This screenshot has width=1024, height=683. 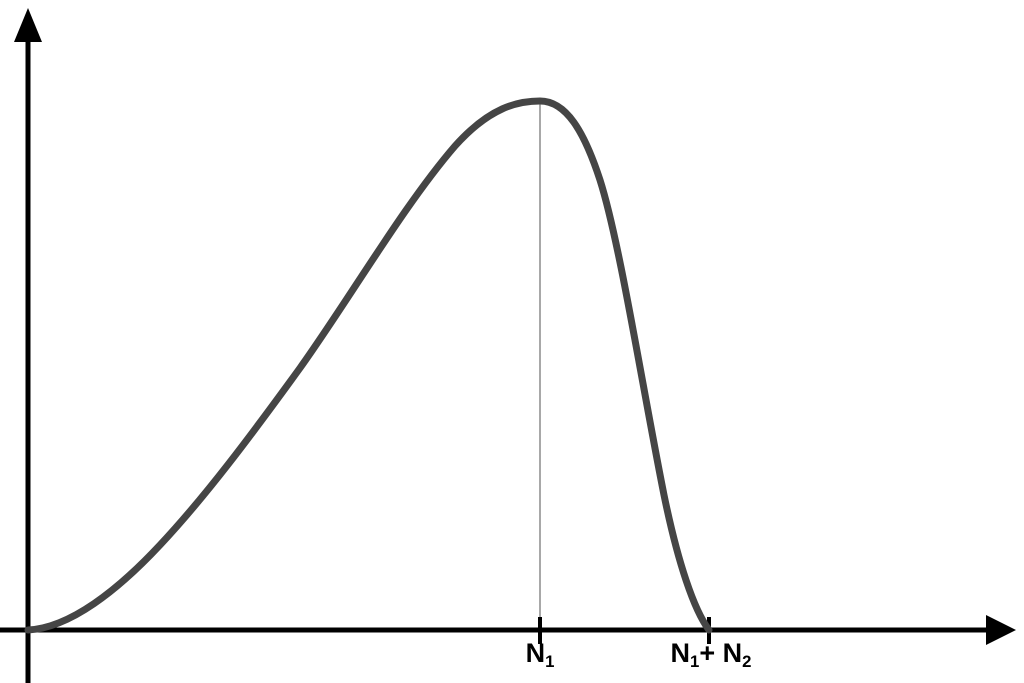 I want to click on tick-label-n1b-letter: N, so click(x=680, y=653).